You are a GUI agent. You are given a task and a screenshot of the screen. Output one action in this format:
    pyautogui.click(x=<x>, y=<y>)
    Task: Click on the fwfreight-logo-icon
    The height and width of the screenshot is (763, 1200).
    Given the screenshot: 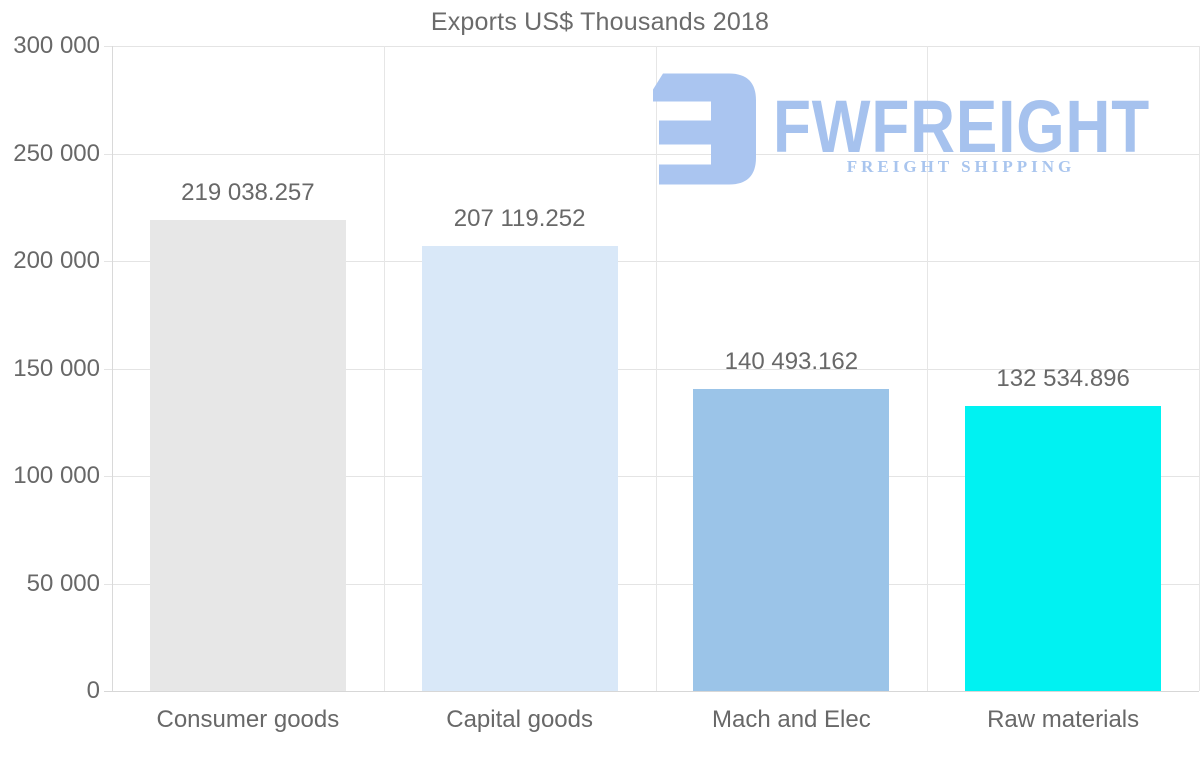 What is the action you would take?
    pyautogui.click(x=704, y=129)
    